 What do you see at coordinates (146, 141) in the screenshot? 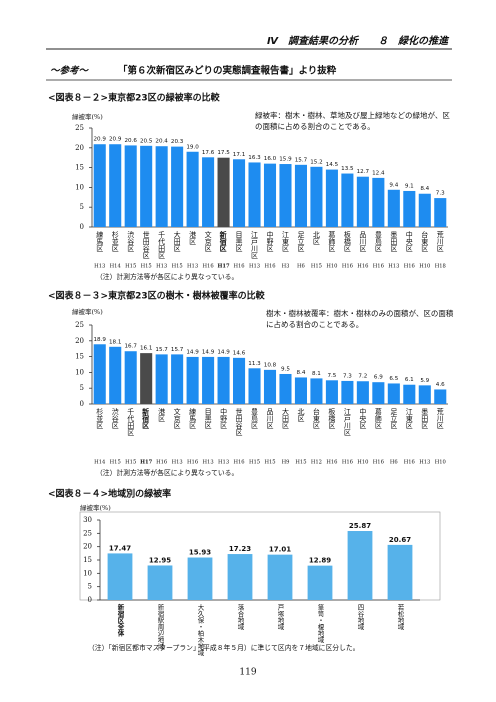
I see `value-label: 20.5` at bounding box center [146, 141].